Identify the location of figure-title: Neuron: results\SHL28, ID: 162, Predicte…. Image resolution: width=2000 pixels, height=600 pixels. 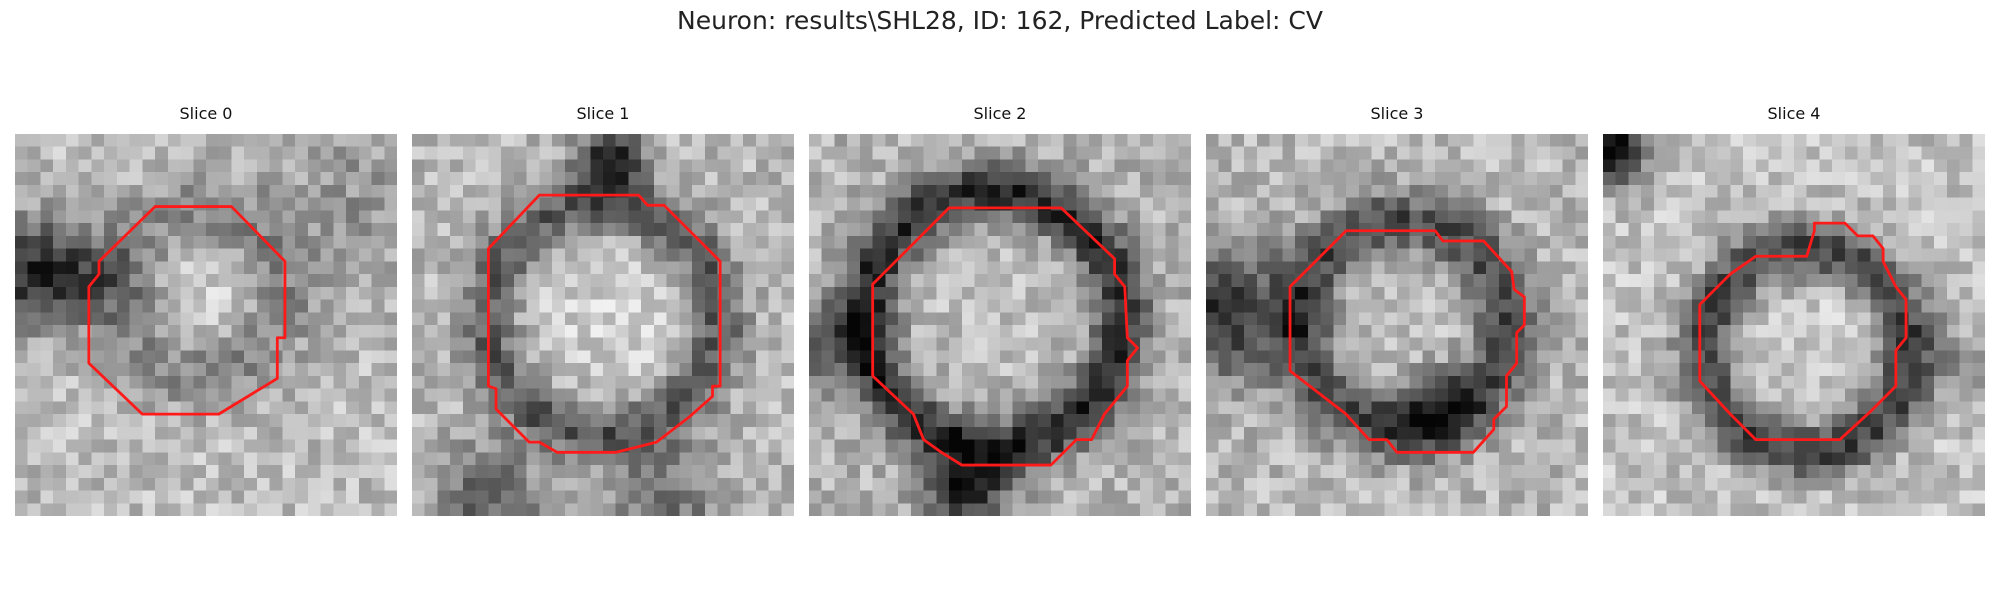
(1000, 20).